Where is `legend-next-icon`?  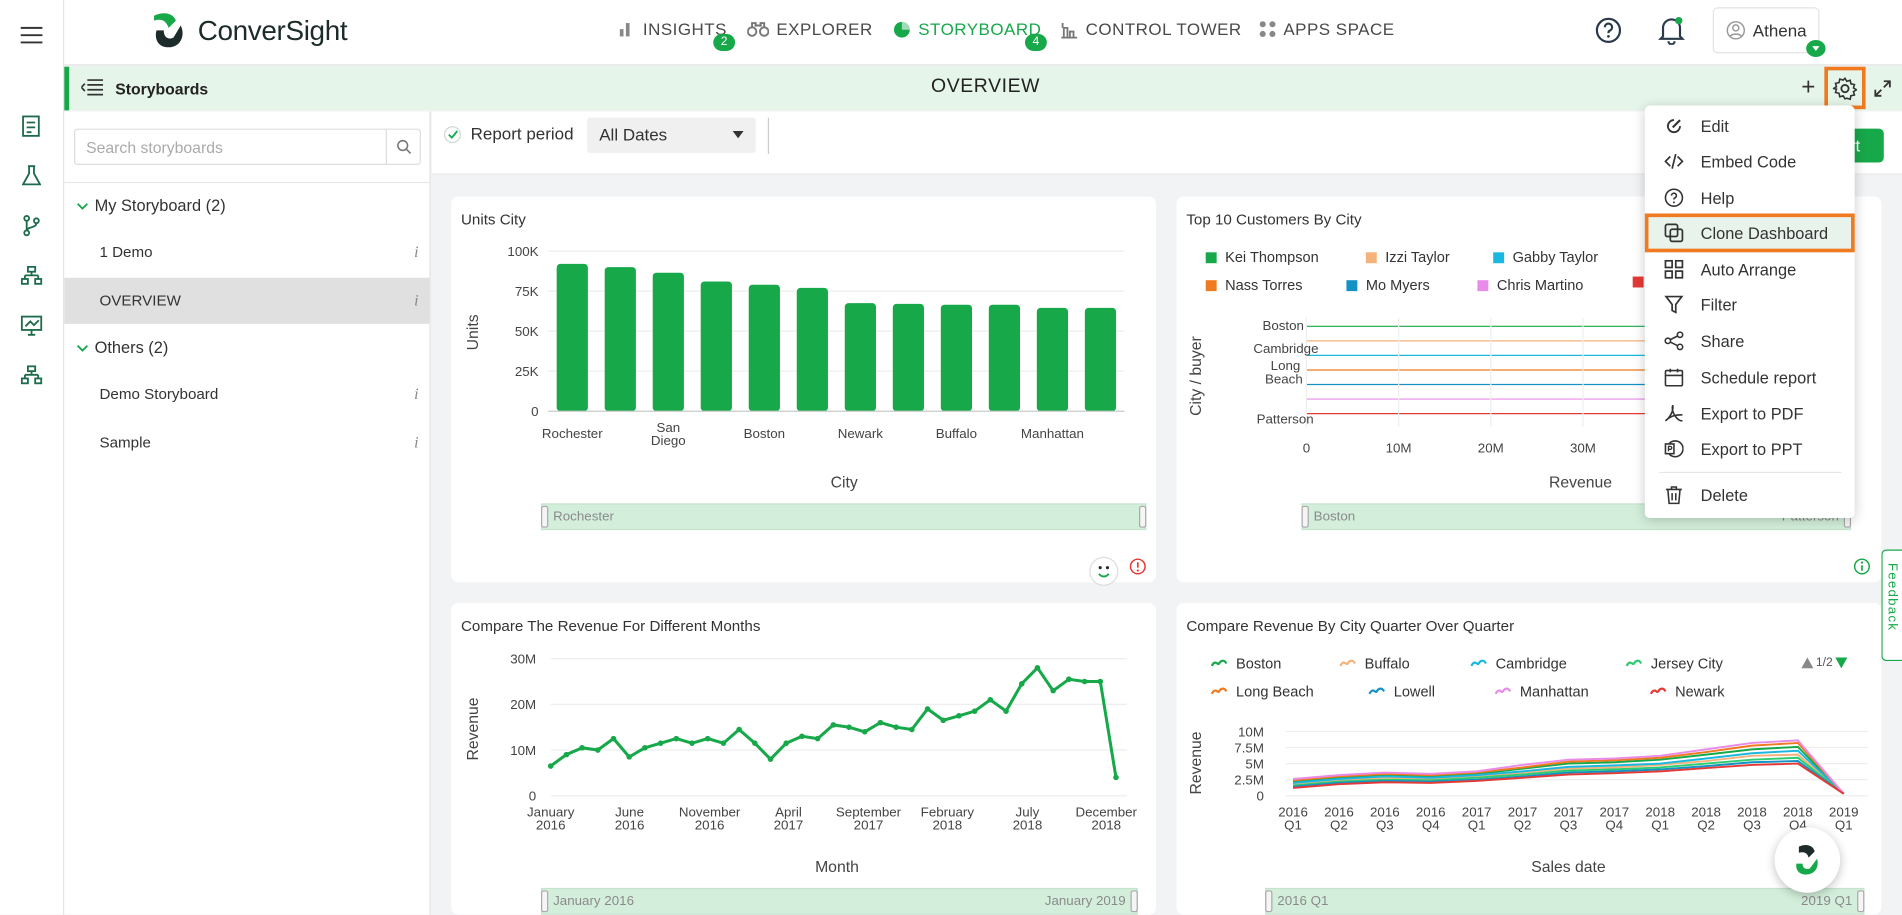
legend-next-icon is located at coordinates (1841, 663).